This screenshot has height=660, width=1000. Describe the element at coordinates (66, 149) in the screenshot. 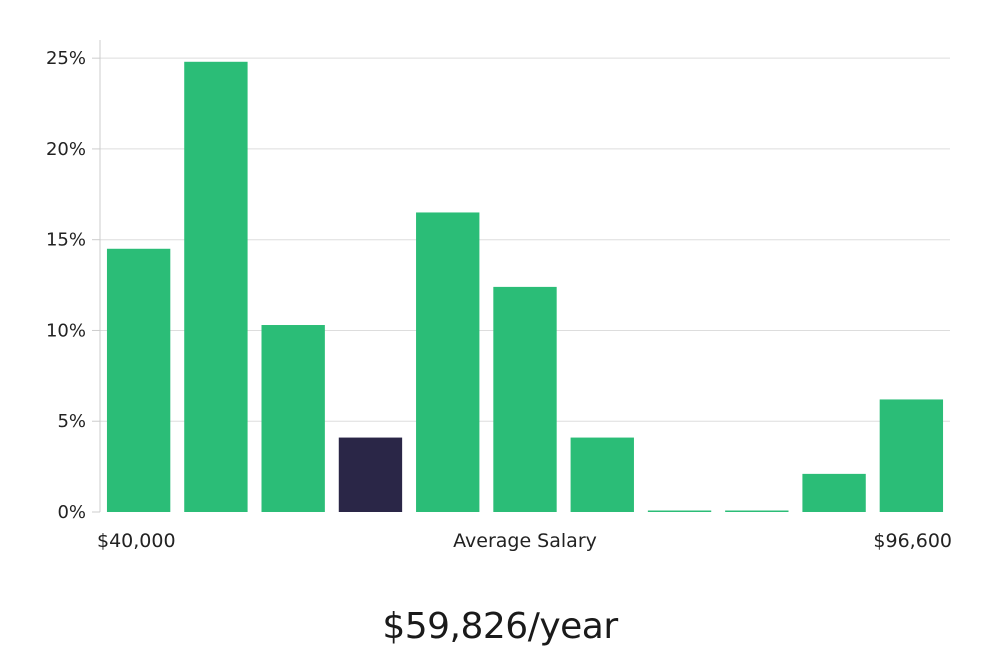

I see `y-tick-label: 20%` at that location.